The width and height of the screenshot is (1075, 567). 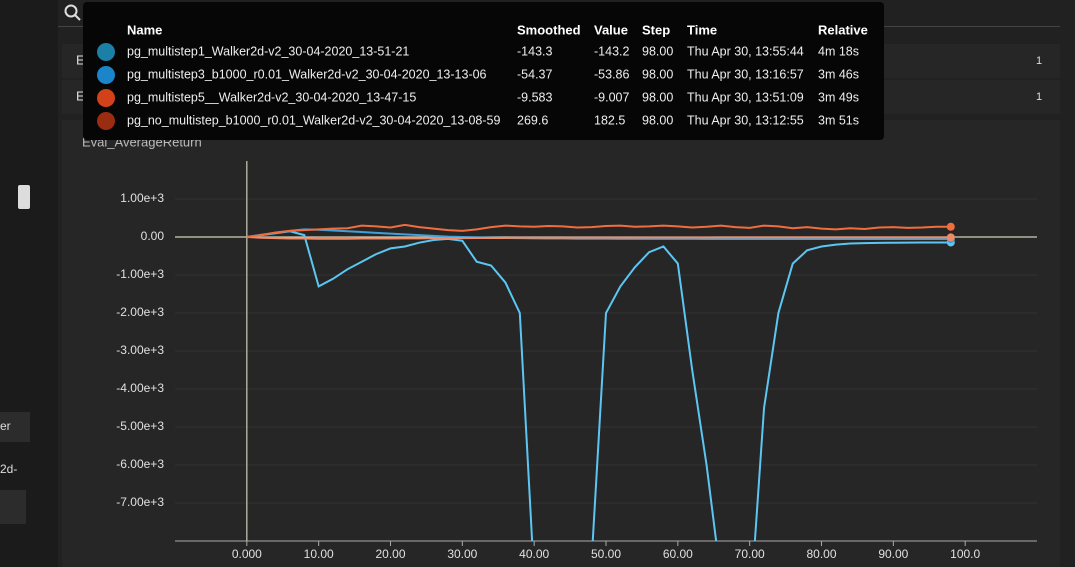 What do you see at coordinates (702, 29) in the screenshot?
I see `tooltip-header: Time` at bounding box center [702, 29].